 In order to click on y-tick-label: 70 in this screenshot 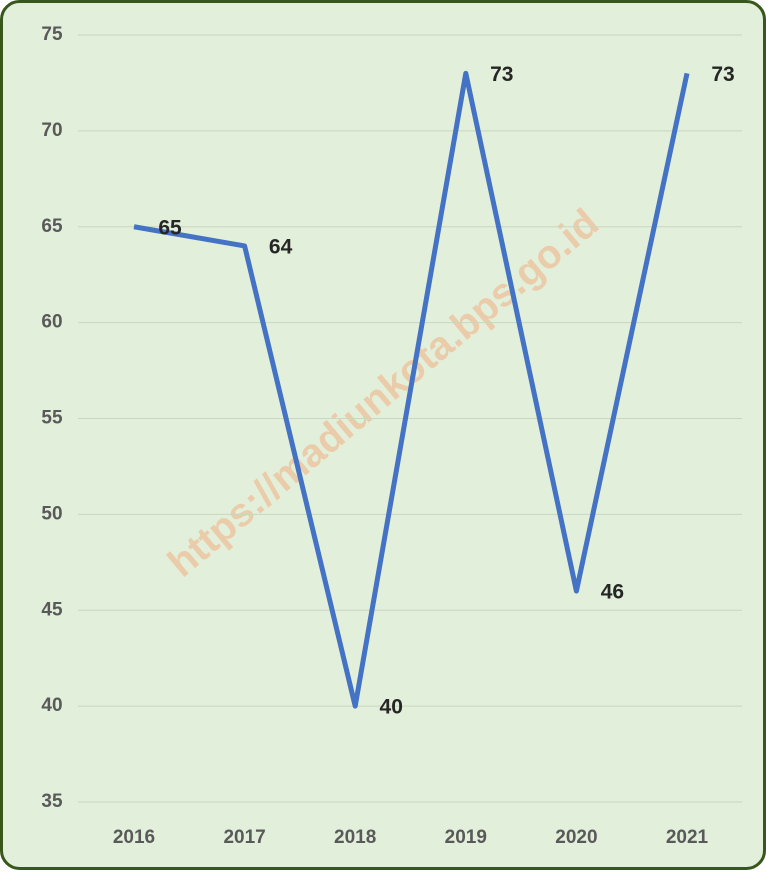, I will do `click(51, 130)`.